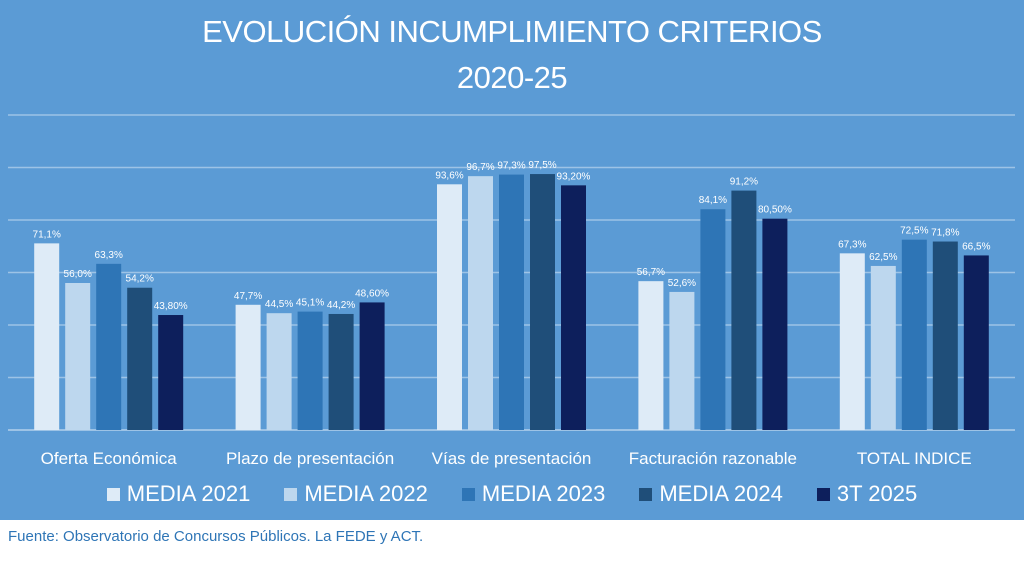  Describe the element at coordinates (543, 493) in the screenshot. I see `legend-label: MEDIA 2023` at that location.